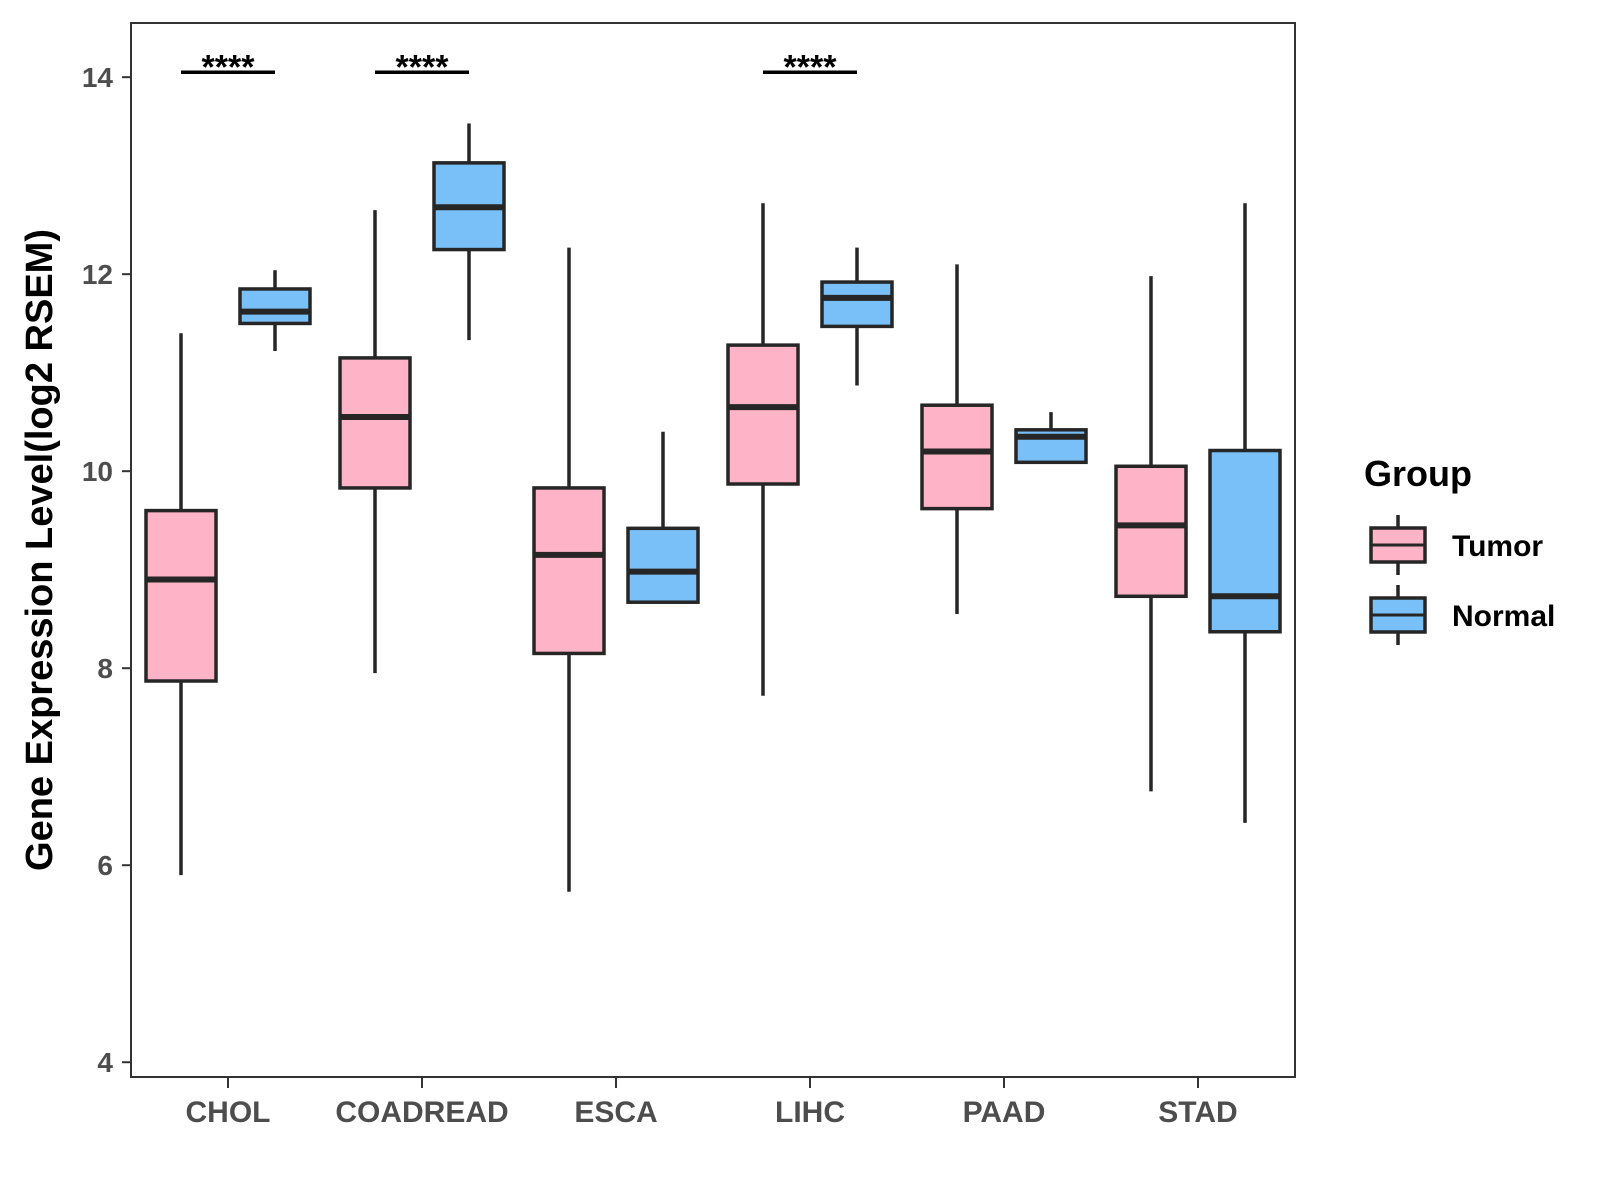 The height and width of the screenshot is (1200, 1600). What do you see at coordinates (105, 865) in the screenshot?
I see `y-tick-label-6: 6` at bounding box center [105, 865].